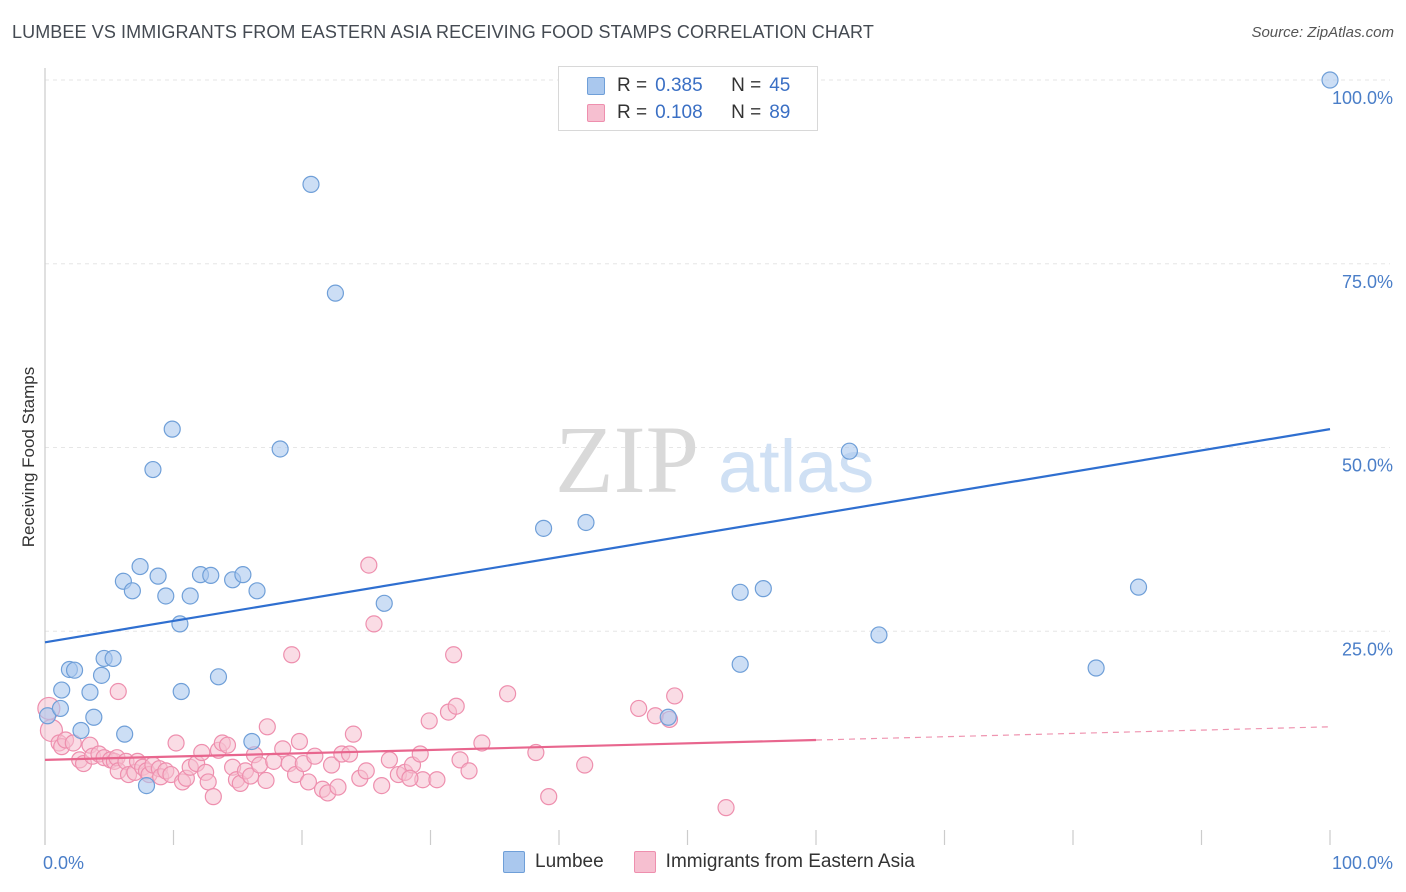 Image resolution: width=1406 pixels, height=892 pixels. I want to click on legend-item-asia: Immigrants from Eastern Asia, so click(774, 862).